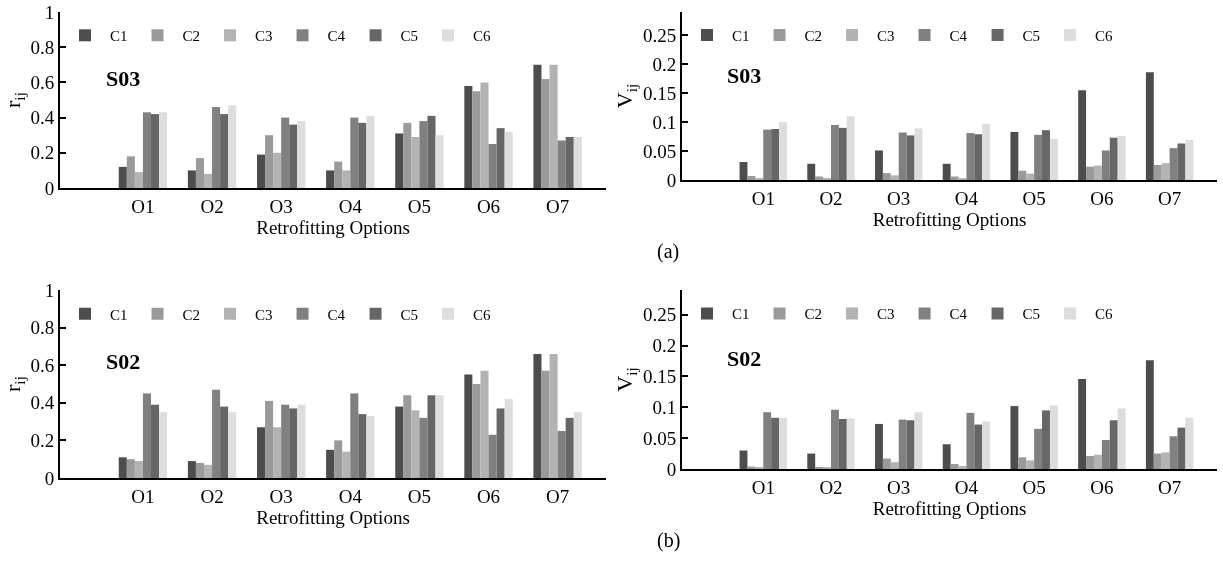 Image resolution: width=1223 pixels, height=561 pixels. Describe the element at coordinates (659, 35) in the screenshot. I see `y-tick-label: 0.25` at that location.